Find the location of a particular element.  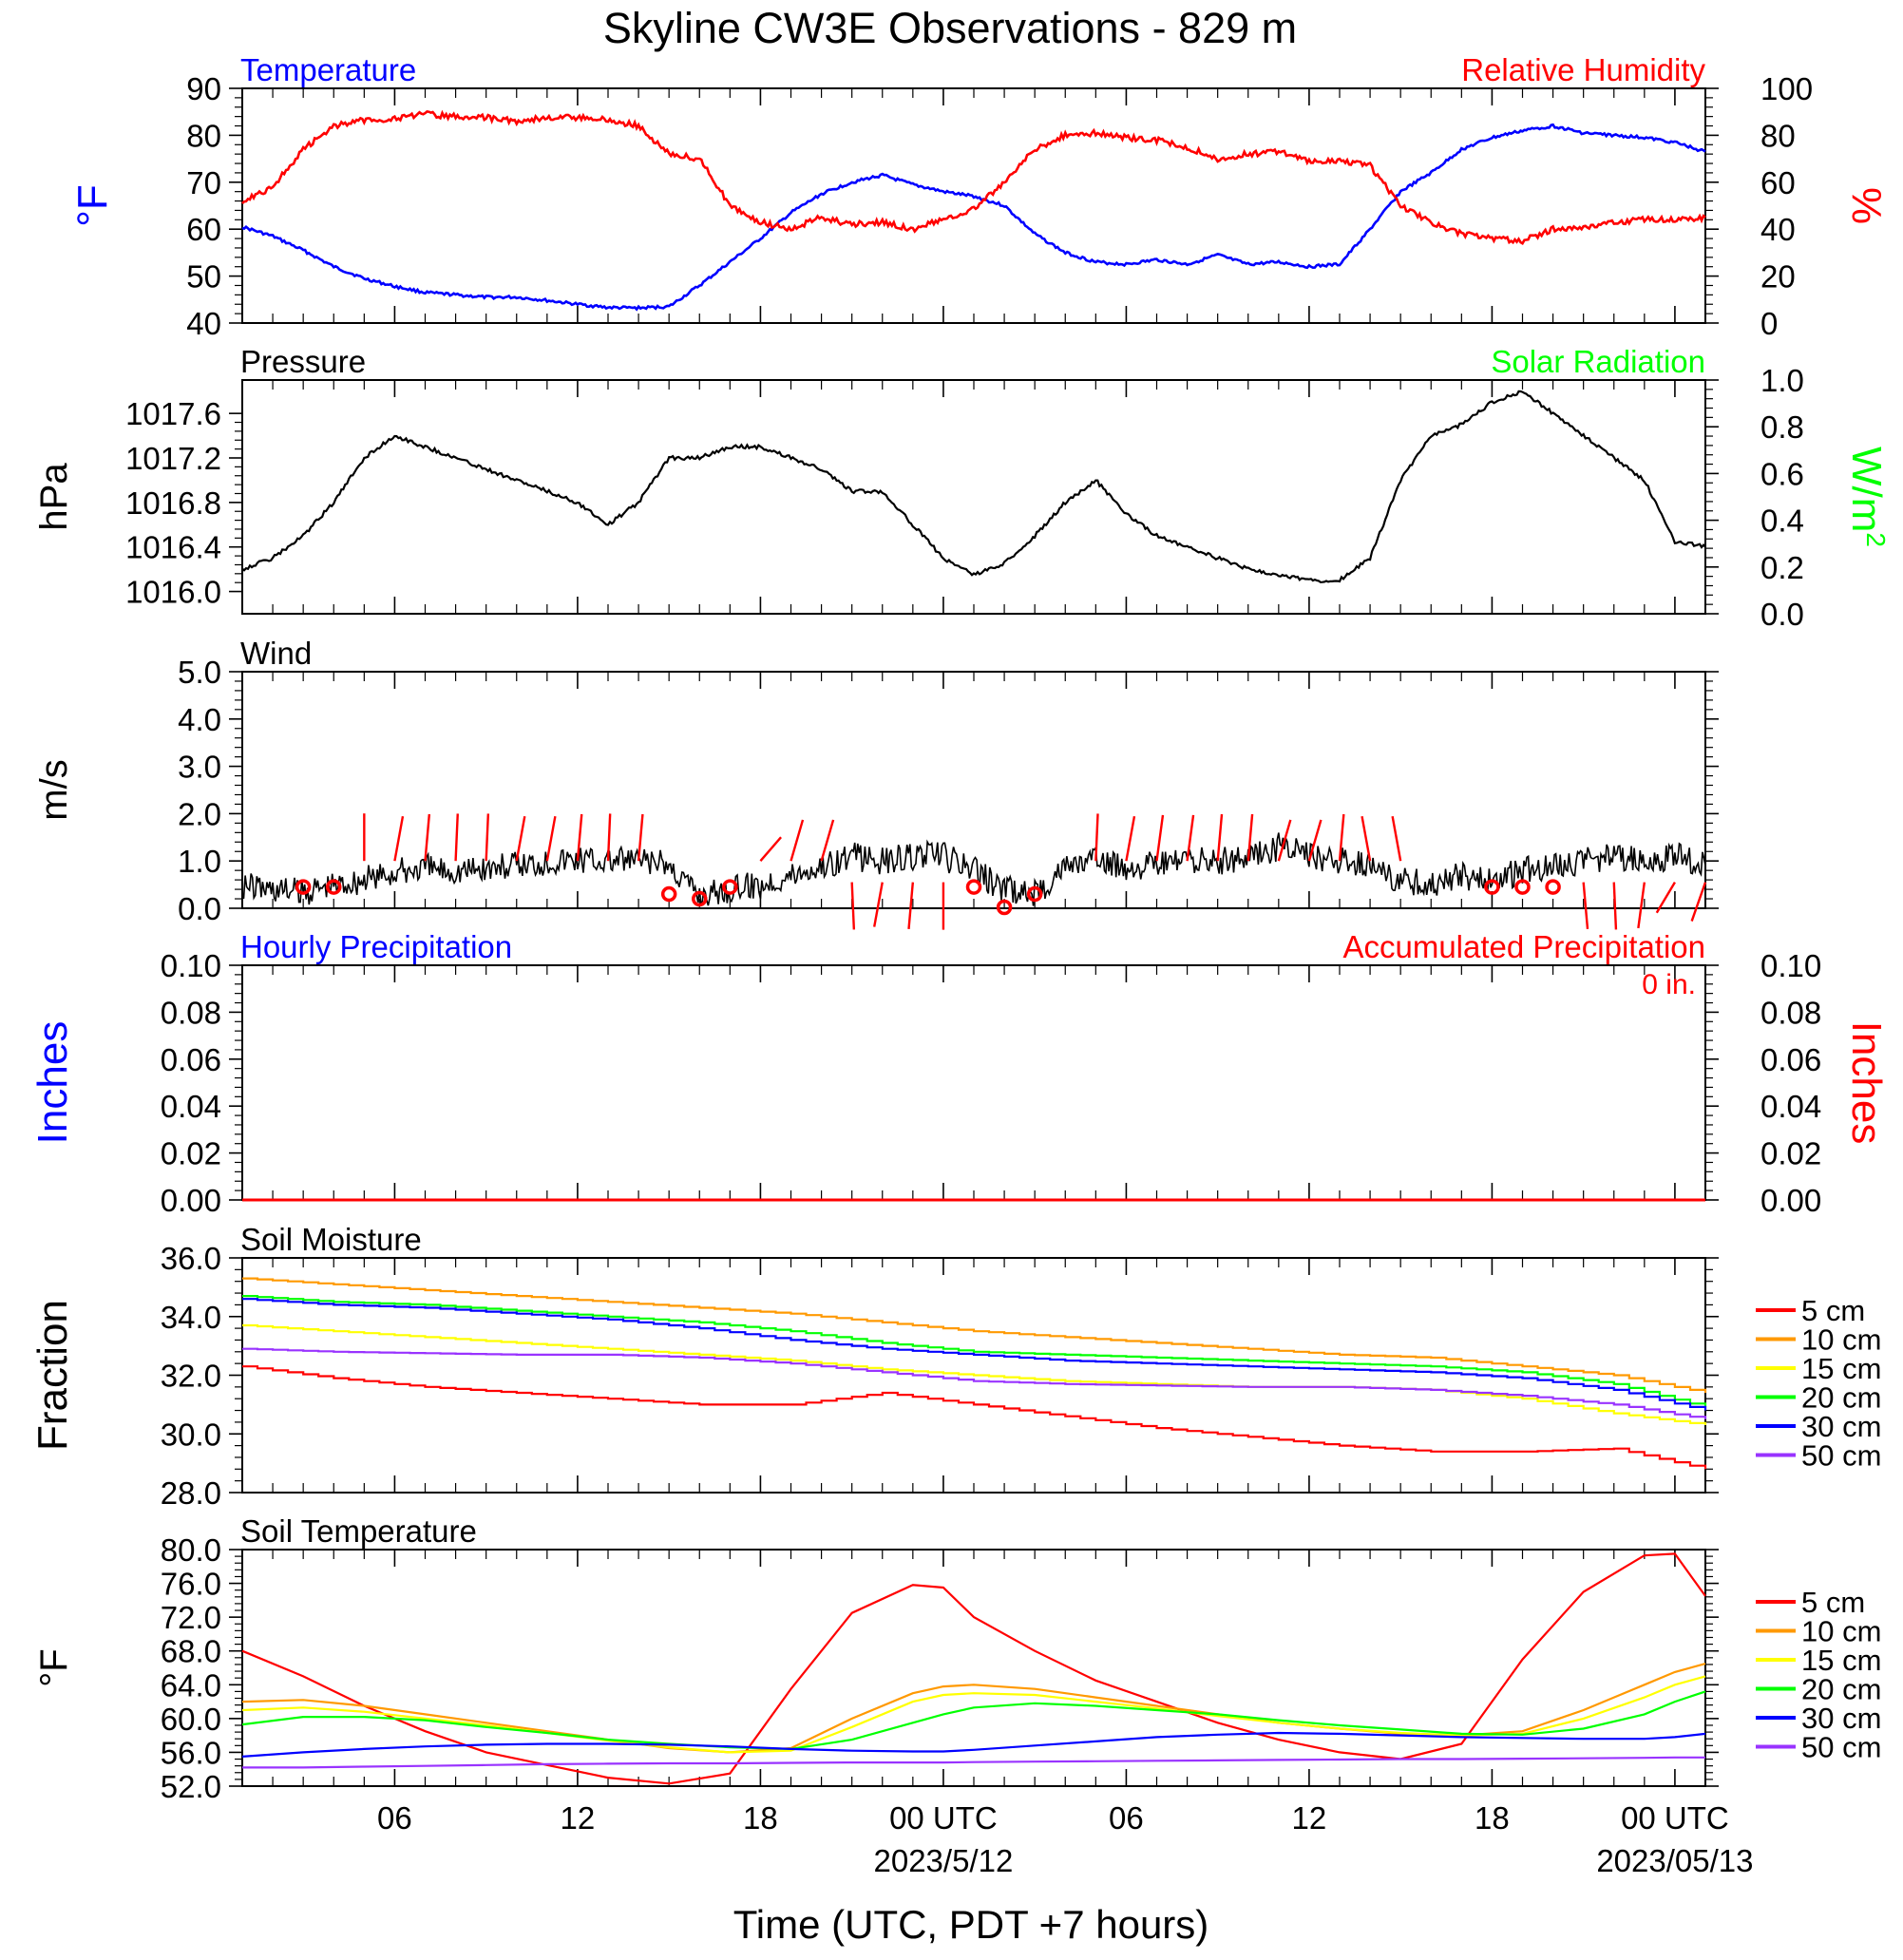

y-axis-label-right: % is located at coordinates (1866, 205).